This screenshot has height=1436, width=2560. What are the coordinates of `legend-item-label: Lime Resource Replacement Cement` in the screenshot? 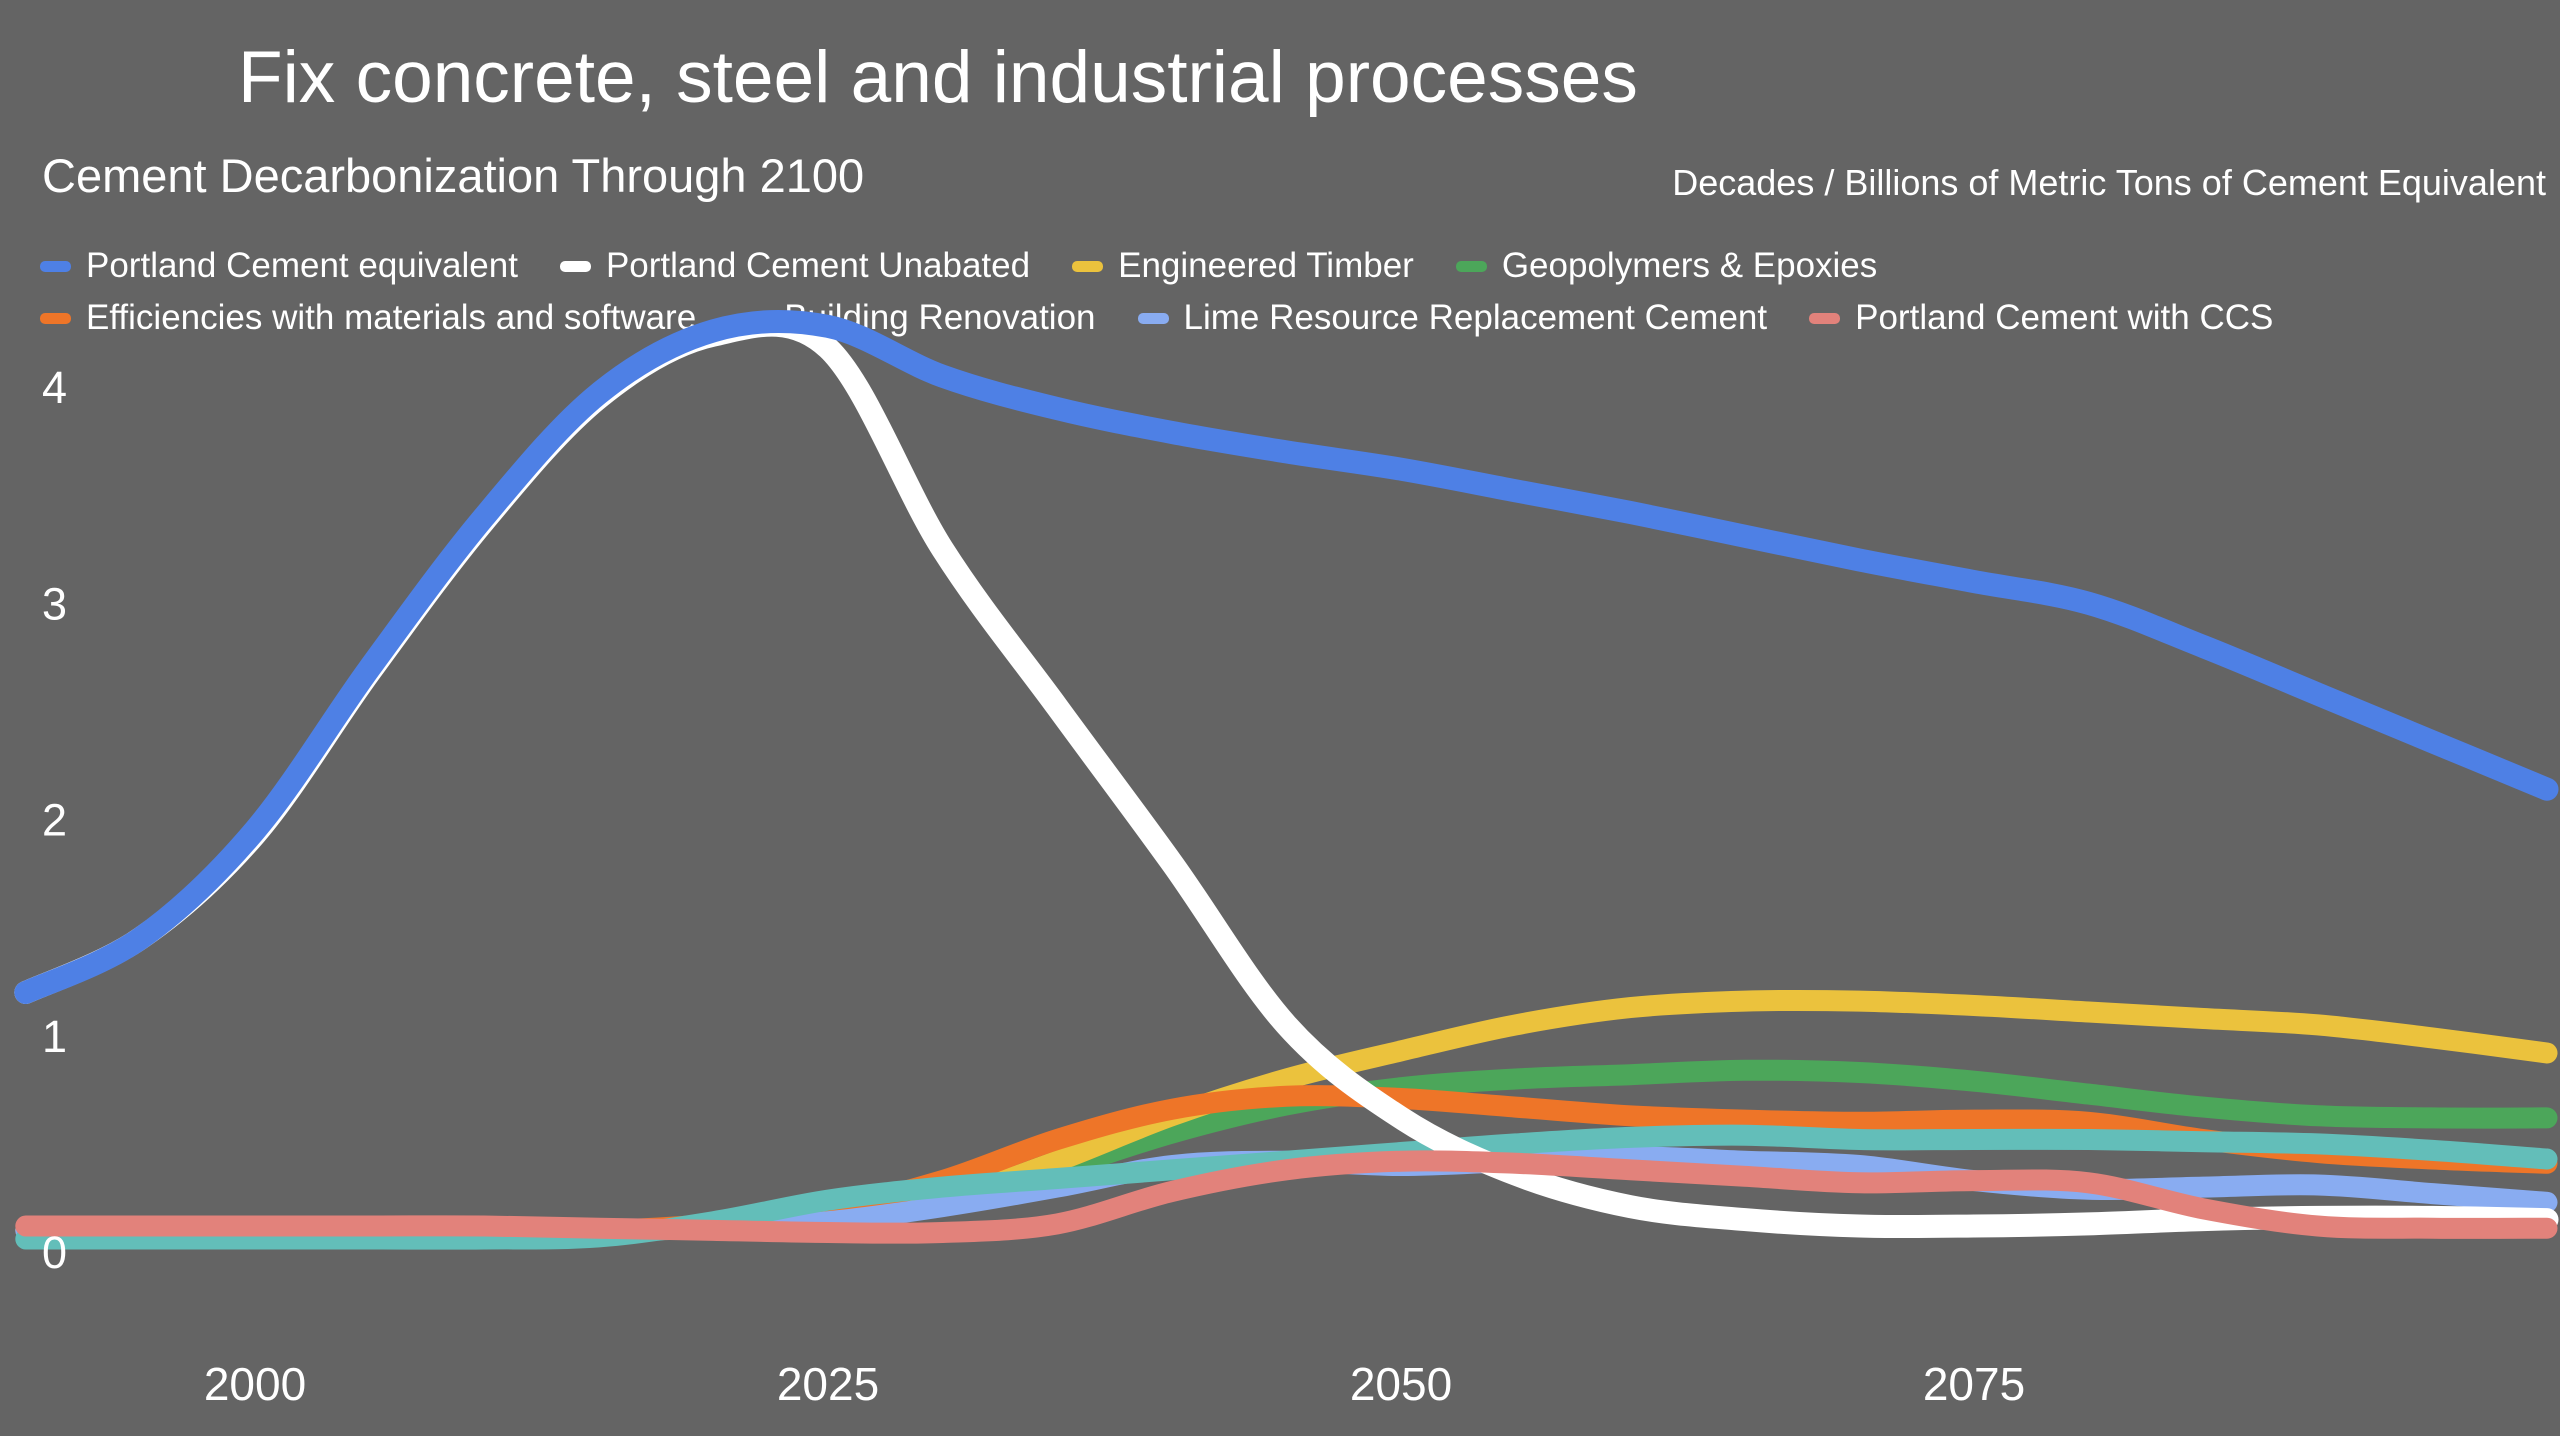 It's located at (1475, 317).